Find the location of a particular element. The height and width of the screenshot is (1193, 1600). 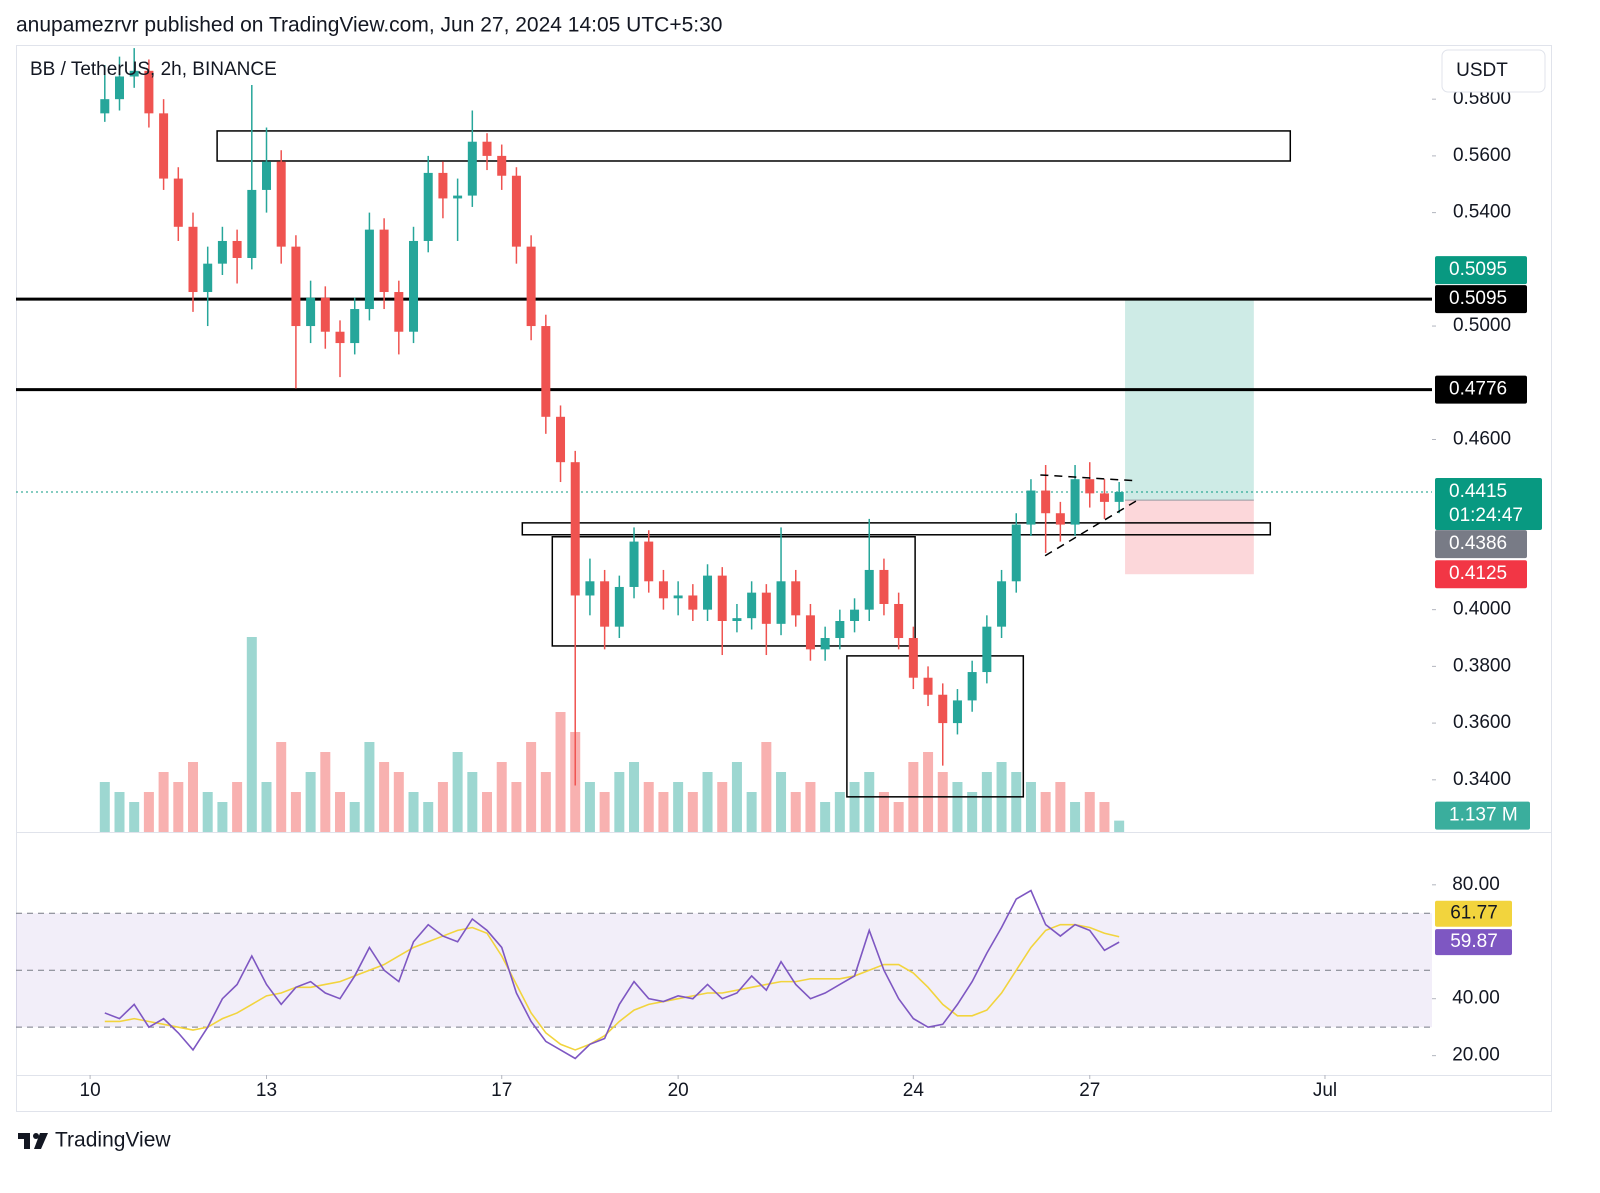

countdown: 01:24:47 is located at coordinates (1486, 515).